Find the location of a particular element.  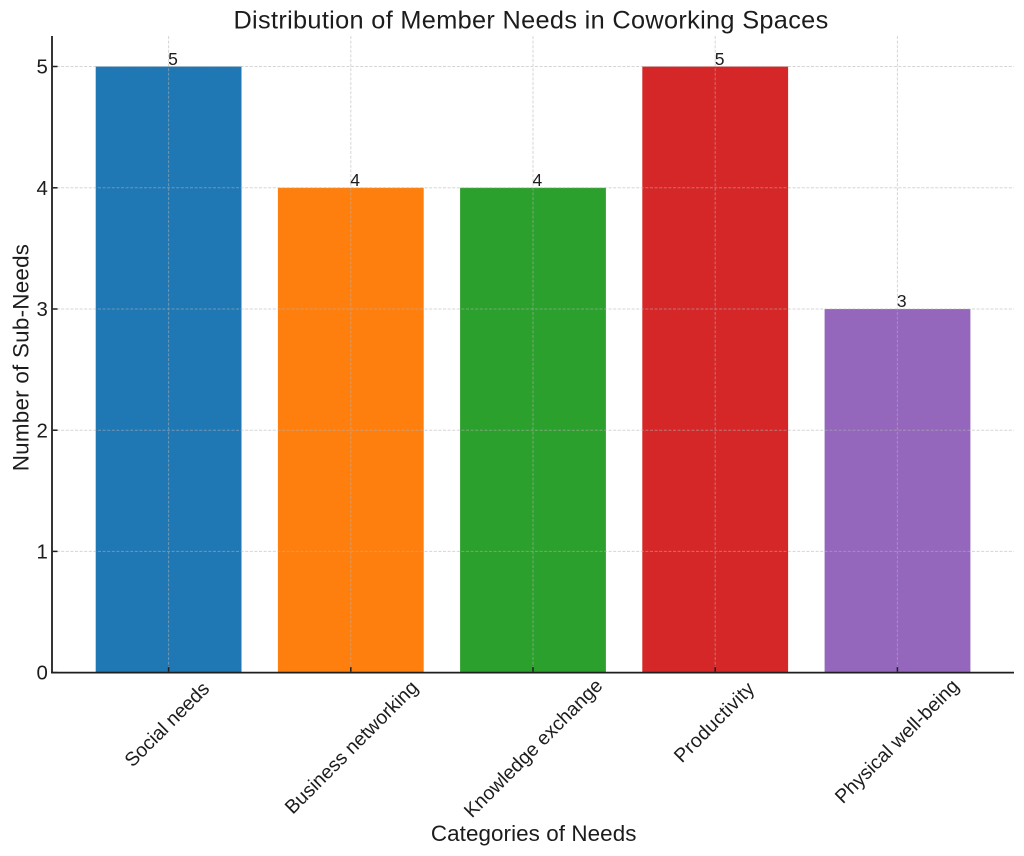

svg-text: Number of Sub-Needs is located at coordinates (21, 358).